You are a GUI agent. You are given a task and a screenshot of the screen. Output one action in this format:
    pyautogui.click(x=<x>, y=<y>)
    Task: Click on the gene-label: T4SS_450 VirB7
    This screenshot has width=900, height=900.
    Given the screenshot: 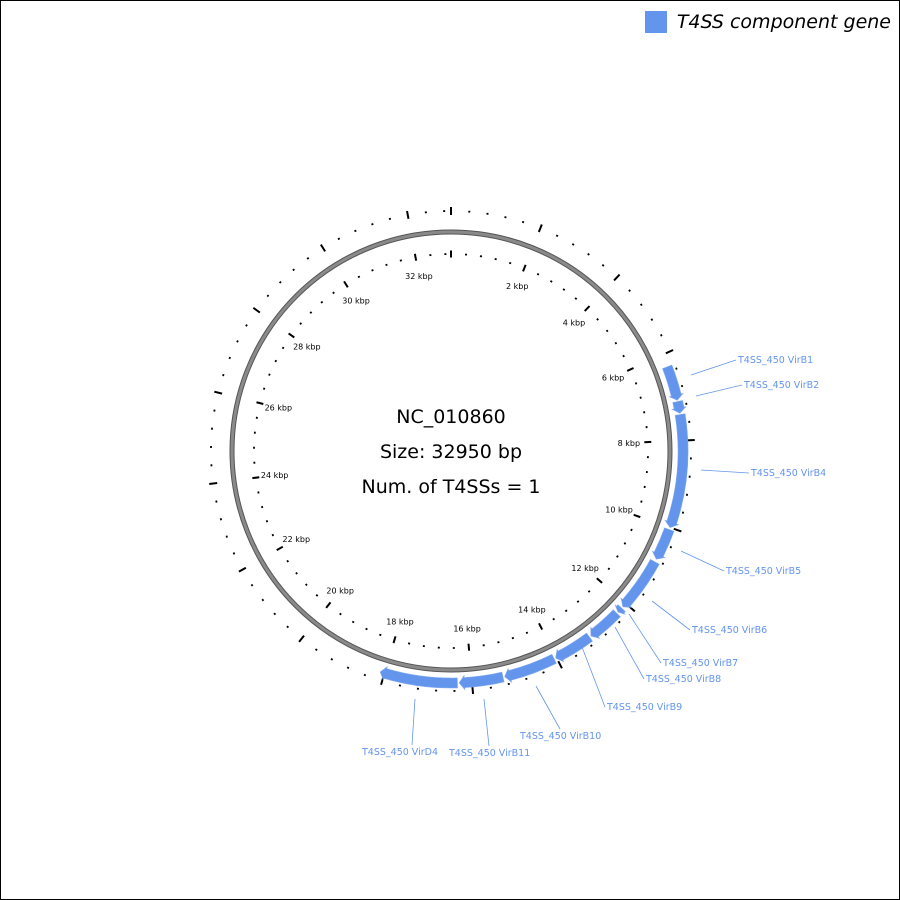 What is the action you would take?
    pyautogui.click(x=700, y=663)
    